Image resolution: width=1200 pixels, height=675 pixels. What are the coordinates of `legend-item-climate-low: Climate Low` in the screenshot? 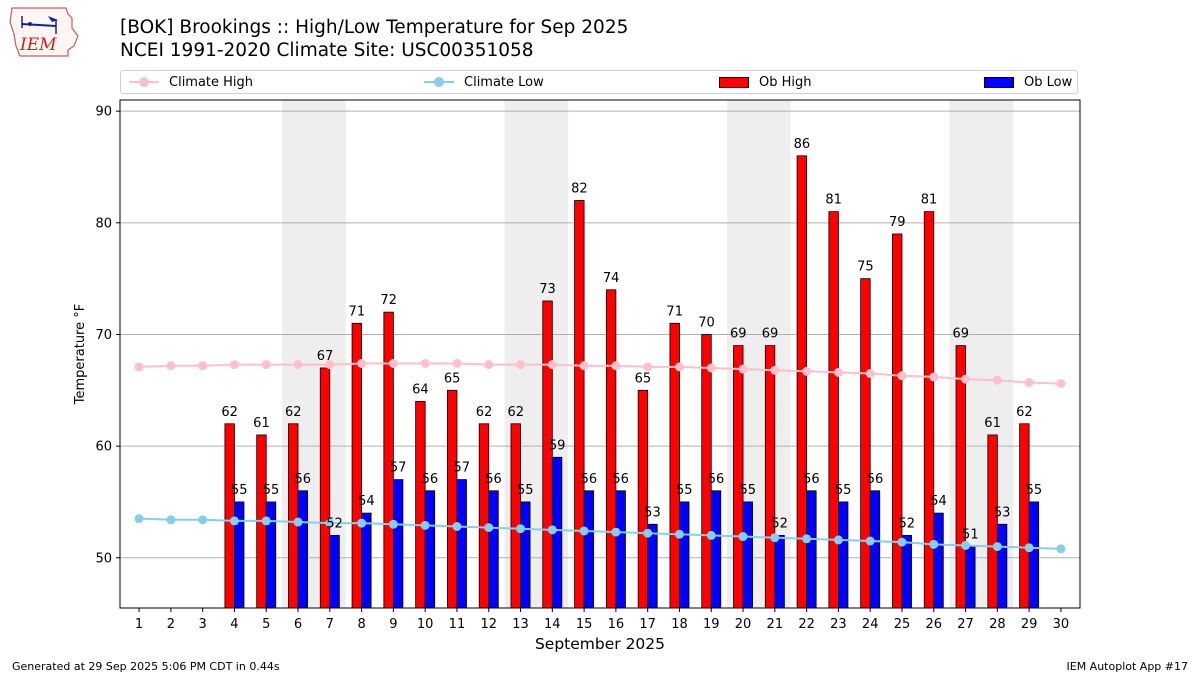 It's located at (484, 82).